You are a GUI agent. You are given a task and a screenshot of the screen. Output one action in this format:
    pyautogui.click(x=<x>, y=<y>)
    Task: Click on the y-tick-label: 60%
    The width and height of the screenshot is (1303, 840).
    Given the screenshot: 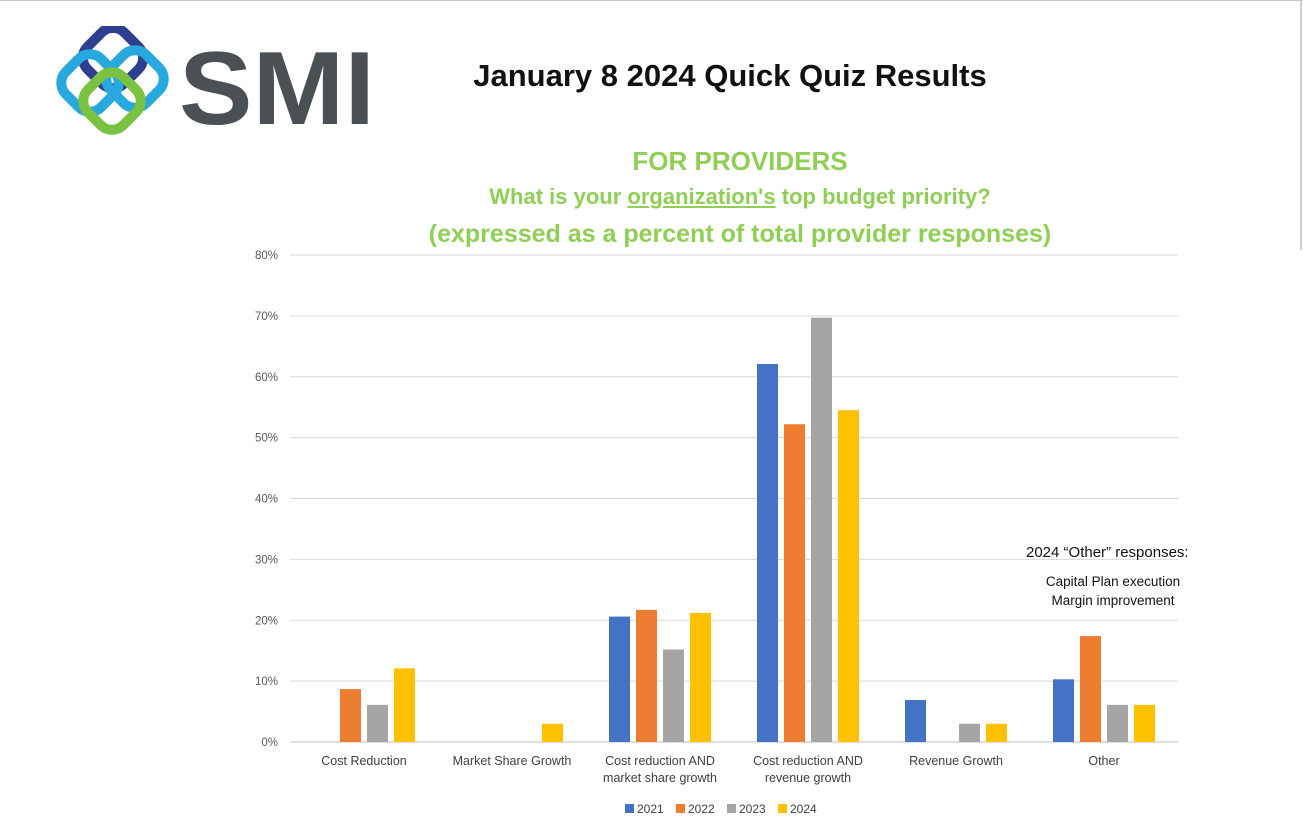 What is the action you would take?
    pyautogui.click(x=266, y=378)
    